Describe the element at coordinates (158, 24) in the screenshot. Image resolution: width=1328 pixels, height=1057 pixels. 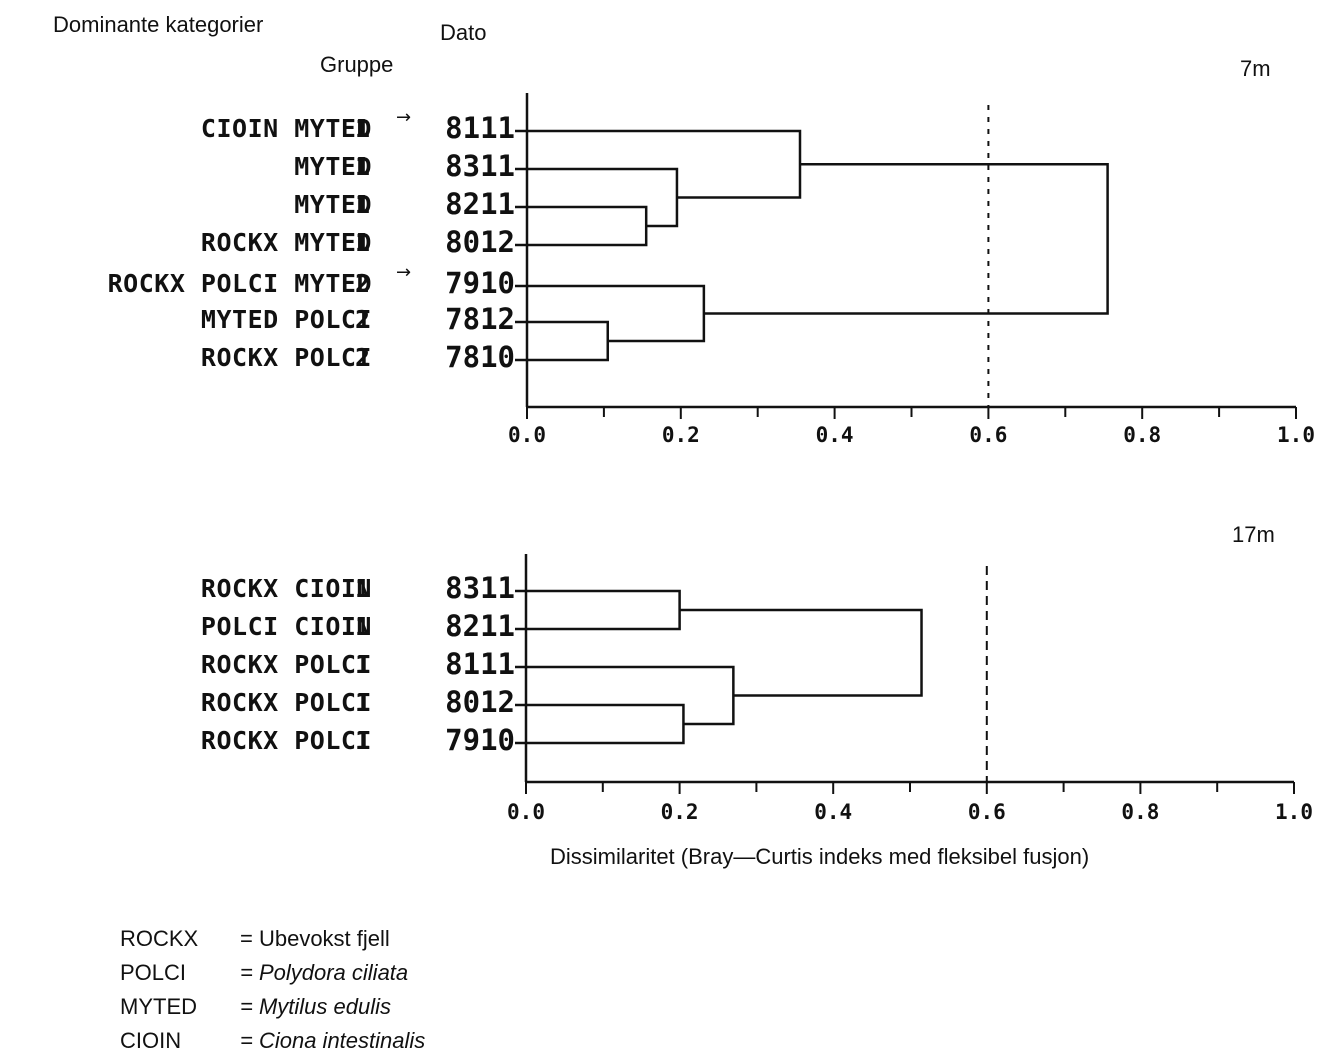
I see `header-dominant-categories: Dominante kategorier` at that location.